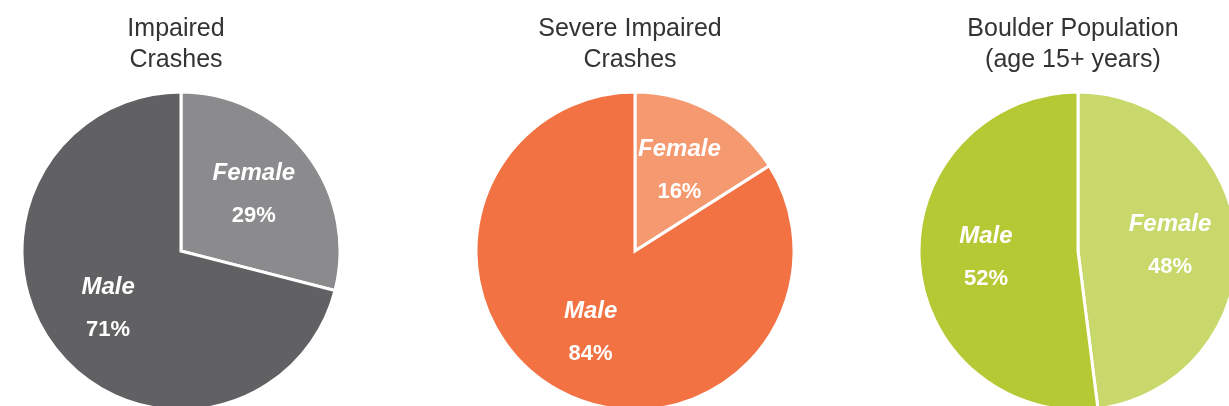  Describe the element at coordinates (108, 328) in the screenshot. I see `data-label: 71%` at that location.